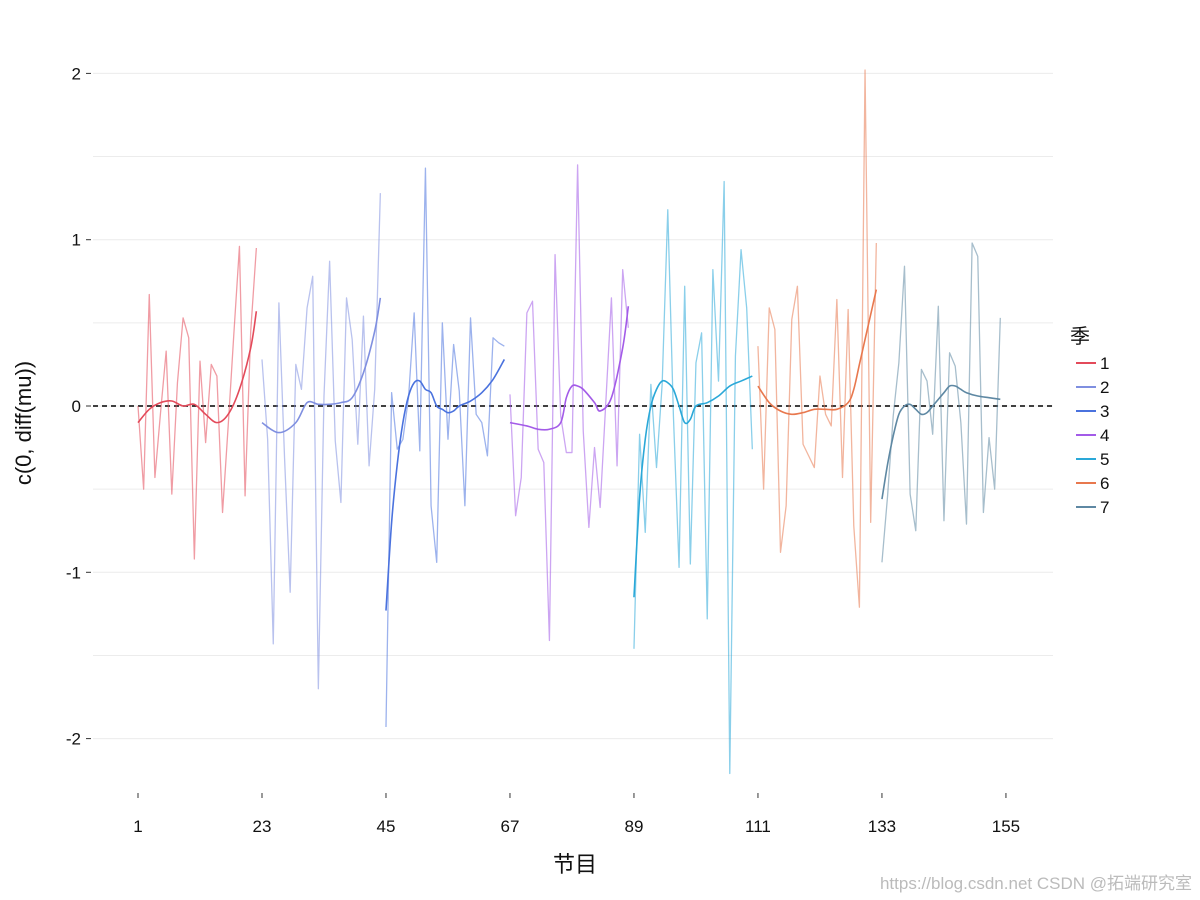  Describe the element at coordinates (758, 826) in the screenshot. I see `x-tick-label: 111` at that location.